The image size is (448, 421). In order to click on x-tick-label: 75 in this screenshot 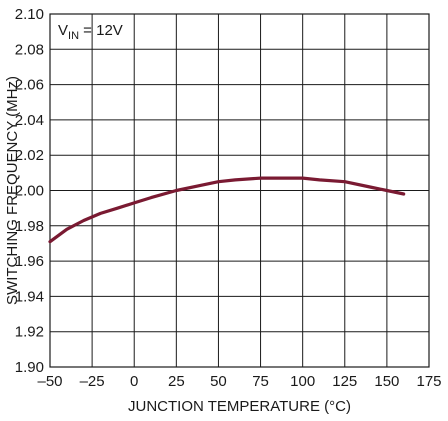, I will do `click(260, 381)`.